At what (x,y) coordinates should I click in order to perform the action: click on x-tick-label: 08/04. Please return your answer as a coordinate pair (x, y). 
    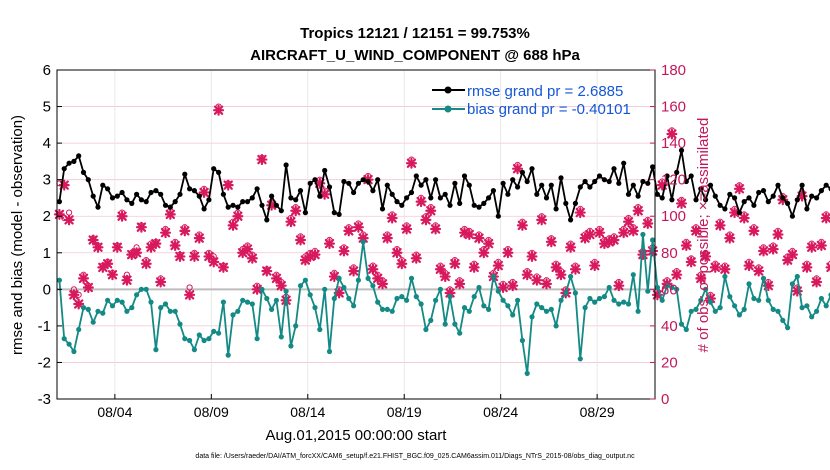
    Looking at the image, I should click on (114, 412).